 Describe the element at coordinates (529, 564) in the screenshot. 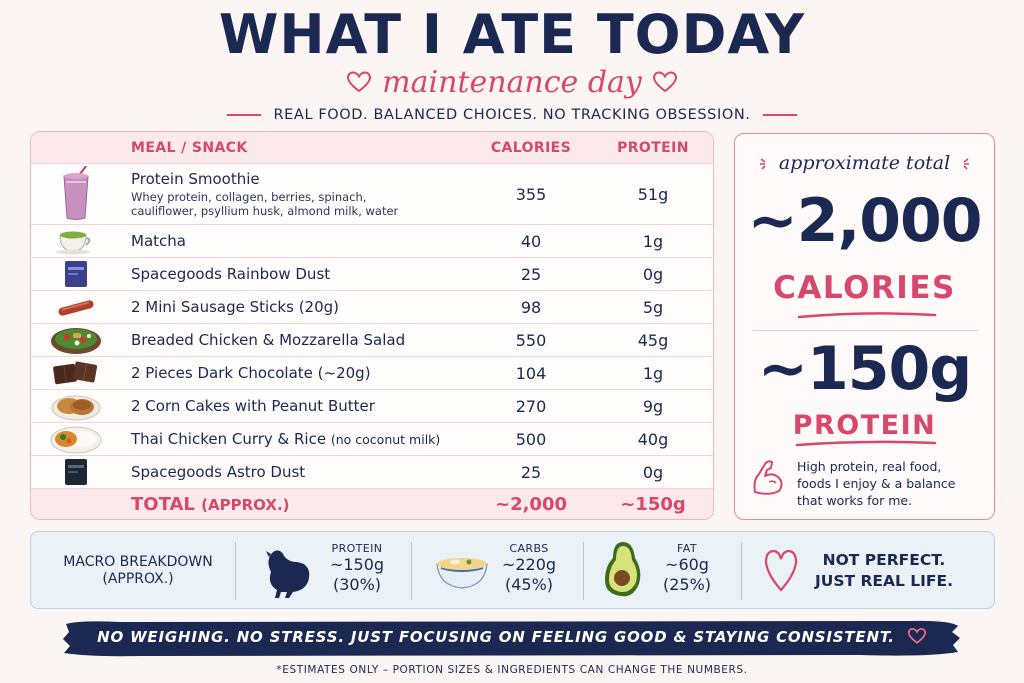

I see `macro-value: ~220g` at that location.